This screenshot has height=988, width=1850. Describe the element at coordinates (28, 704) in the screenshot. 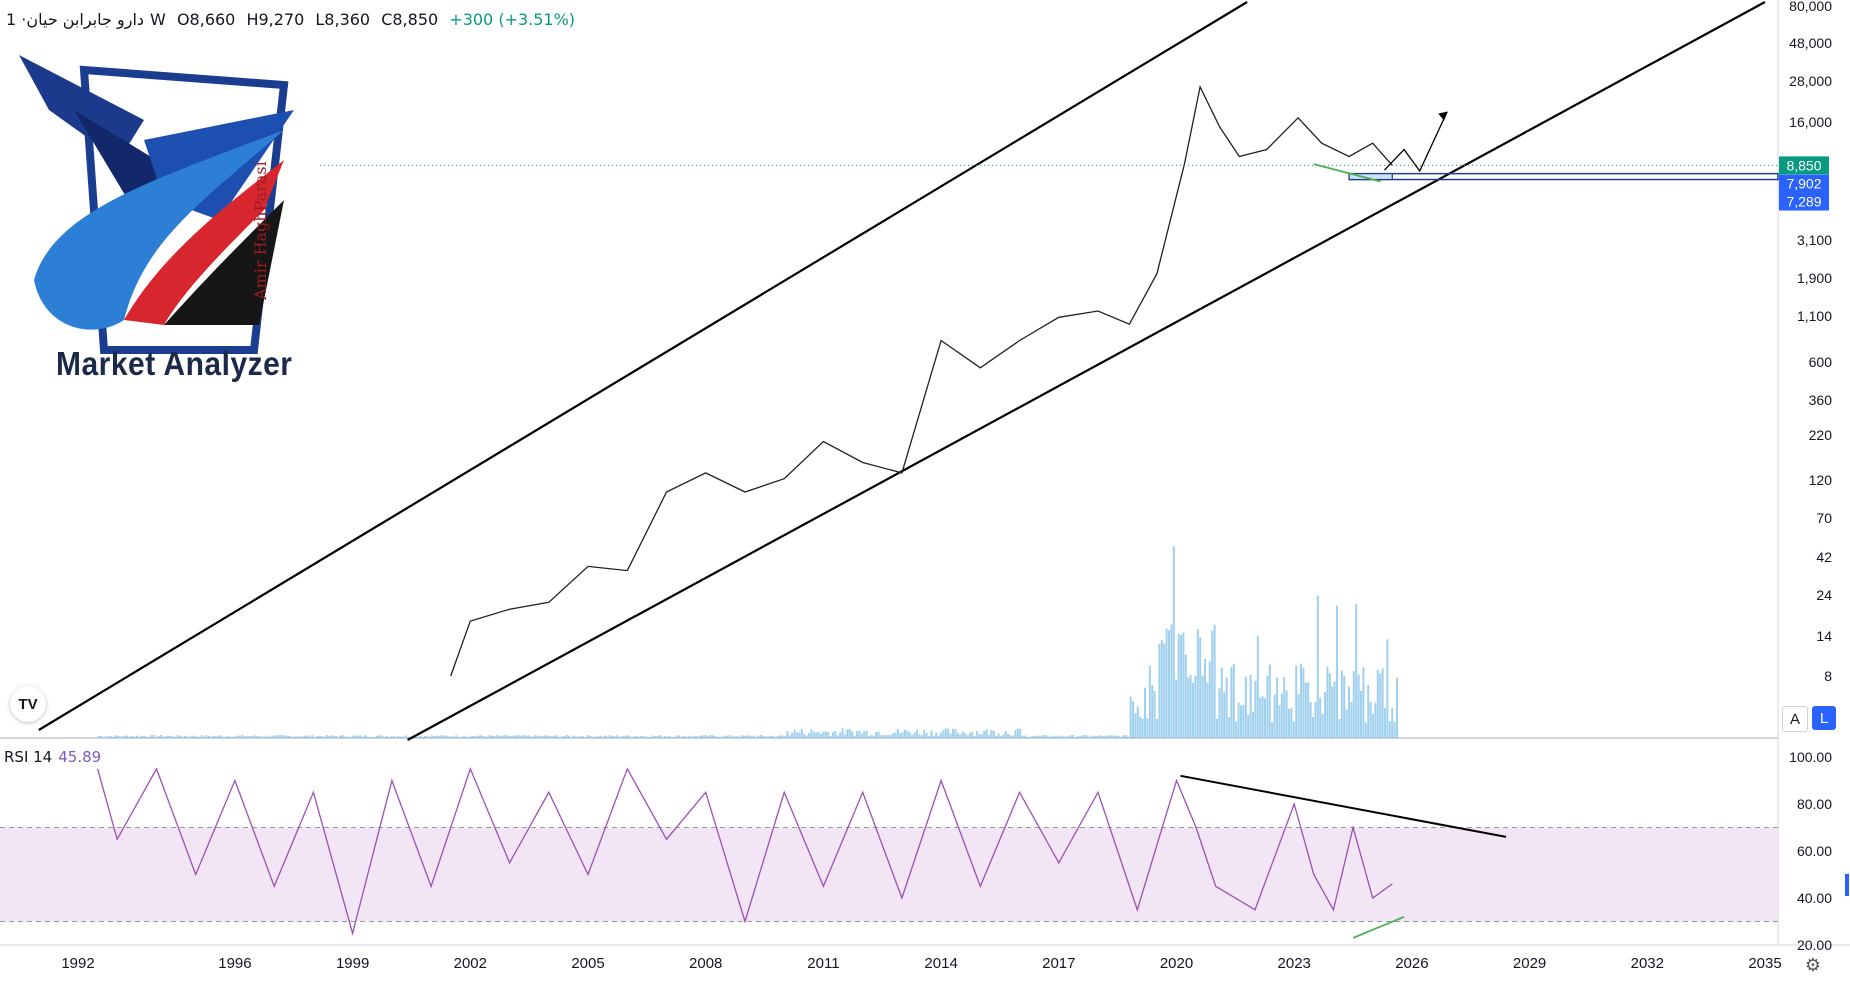

I see `tradingview-logo-button: TV` at that location.